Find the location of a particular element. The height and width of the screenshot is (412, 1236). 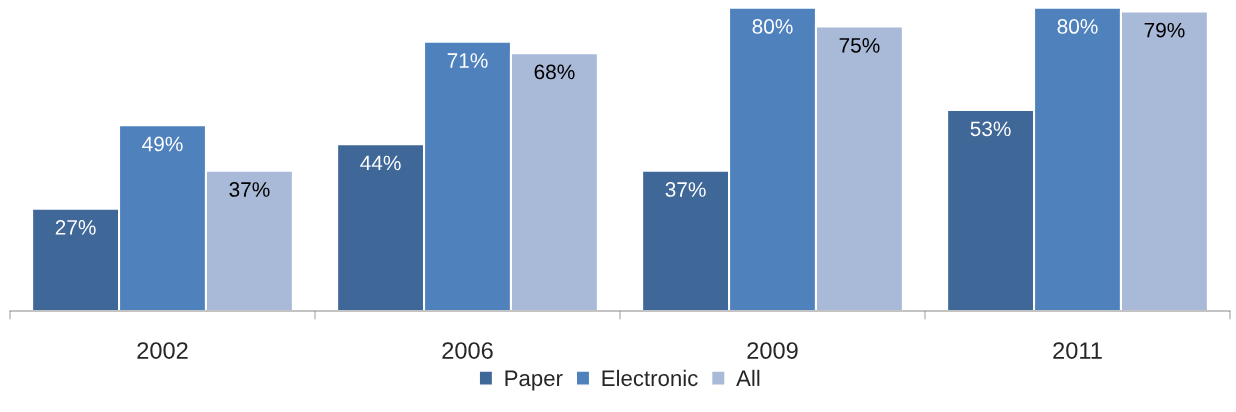

data-label: 71% is located at coordinates (467, 60).